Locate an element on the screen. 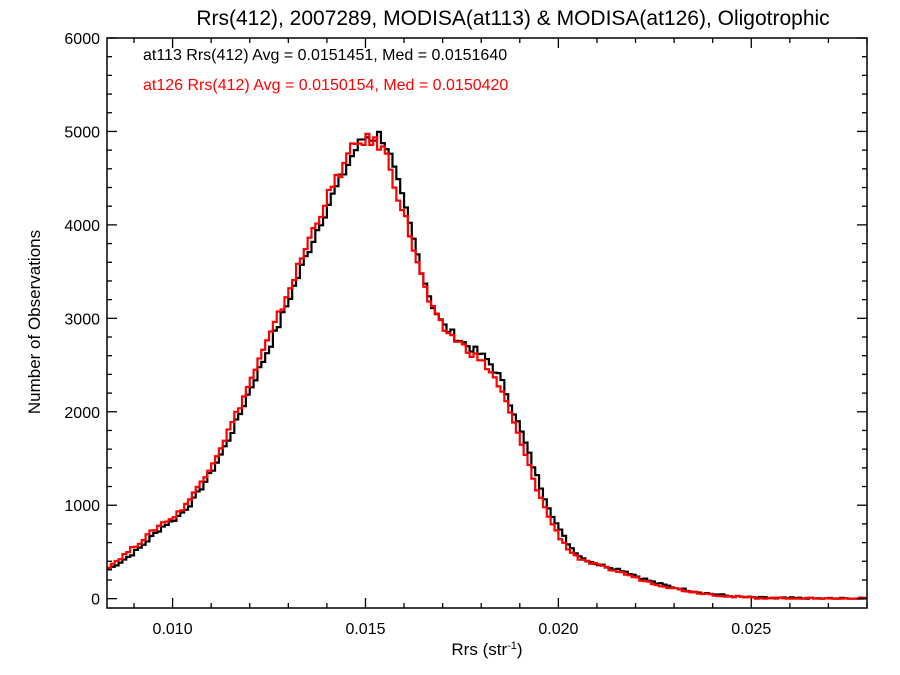  x-axis-label: Rrs (str-1) is located at coordinates (486, 649).